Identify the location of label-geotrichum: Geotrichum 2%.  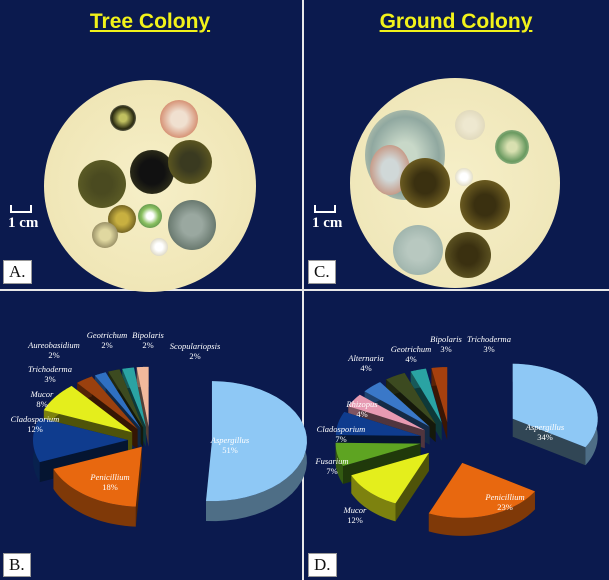
(107, 340).